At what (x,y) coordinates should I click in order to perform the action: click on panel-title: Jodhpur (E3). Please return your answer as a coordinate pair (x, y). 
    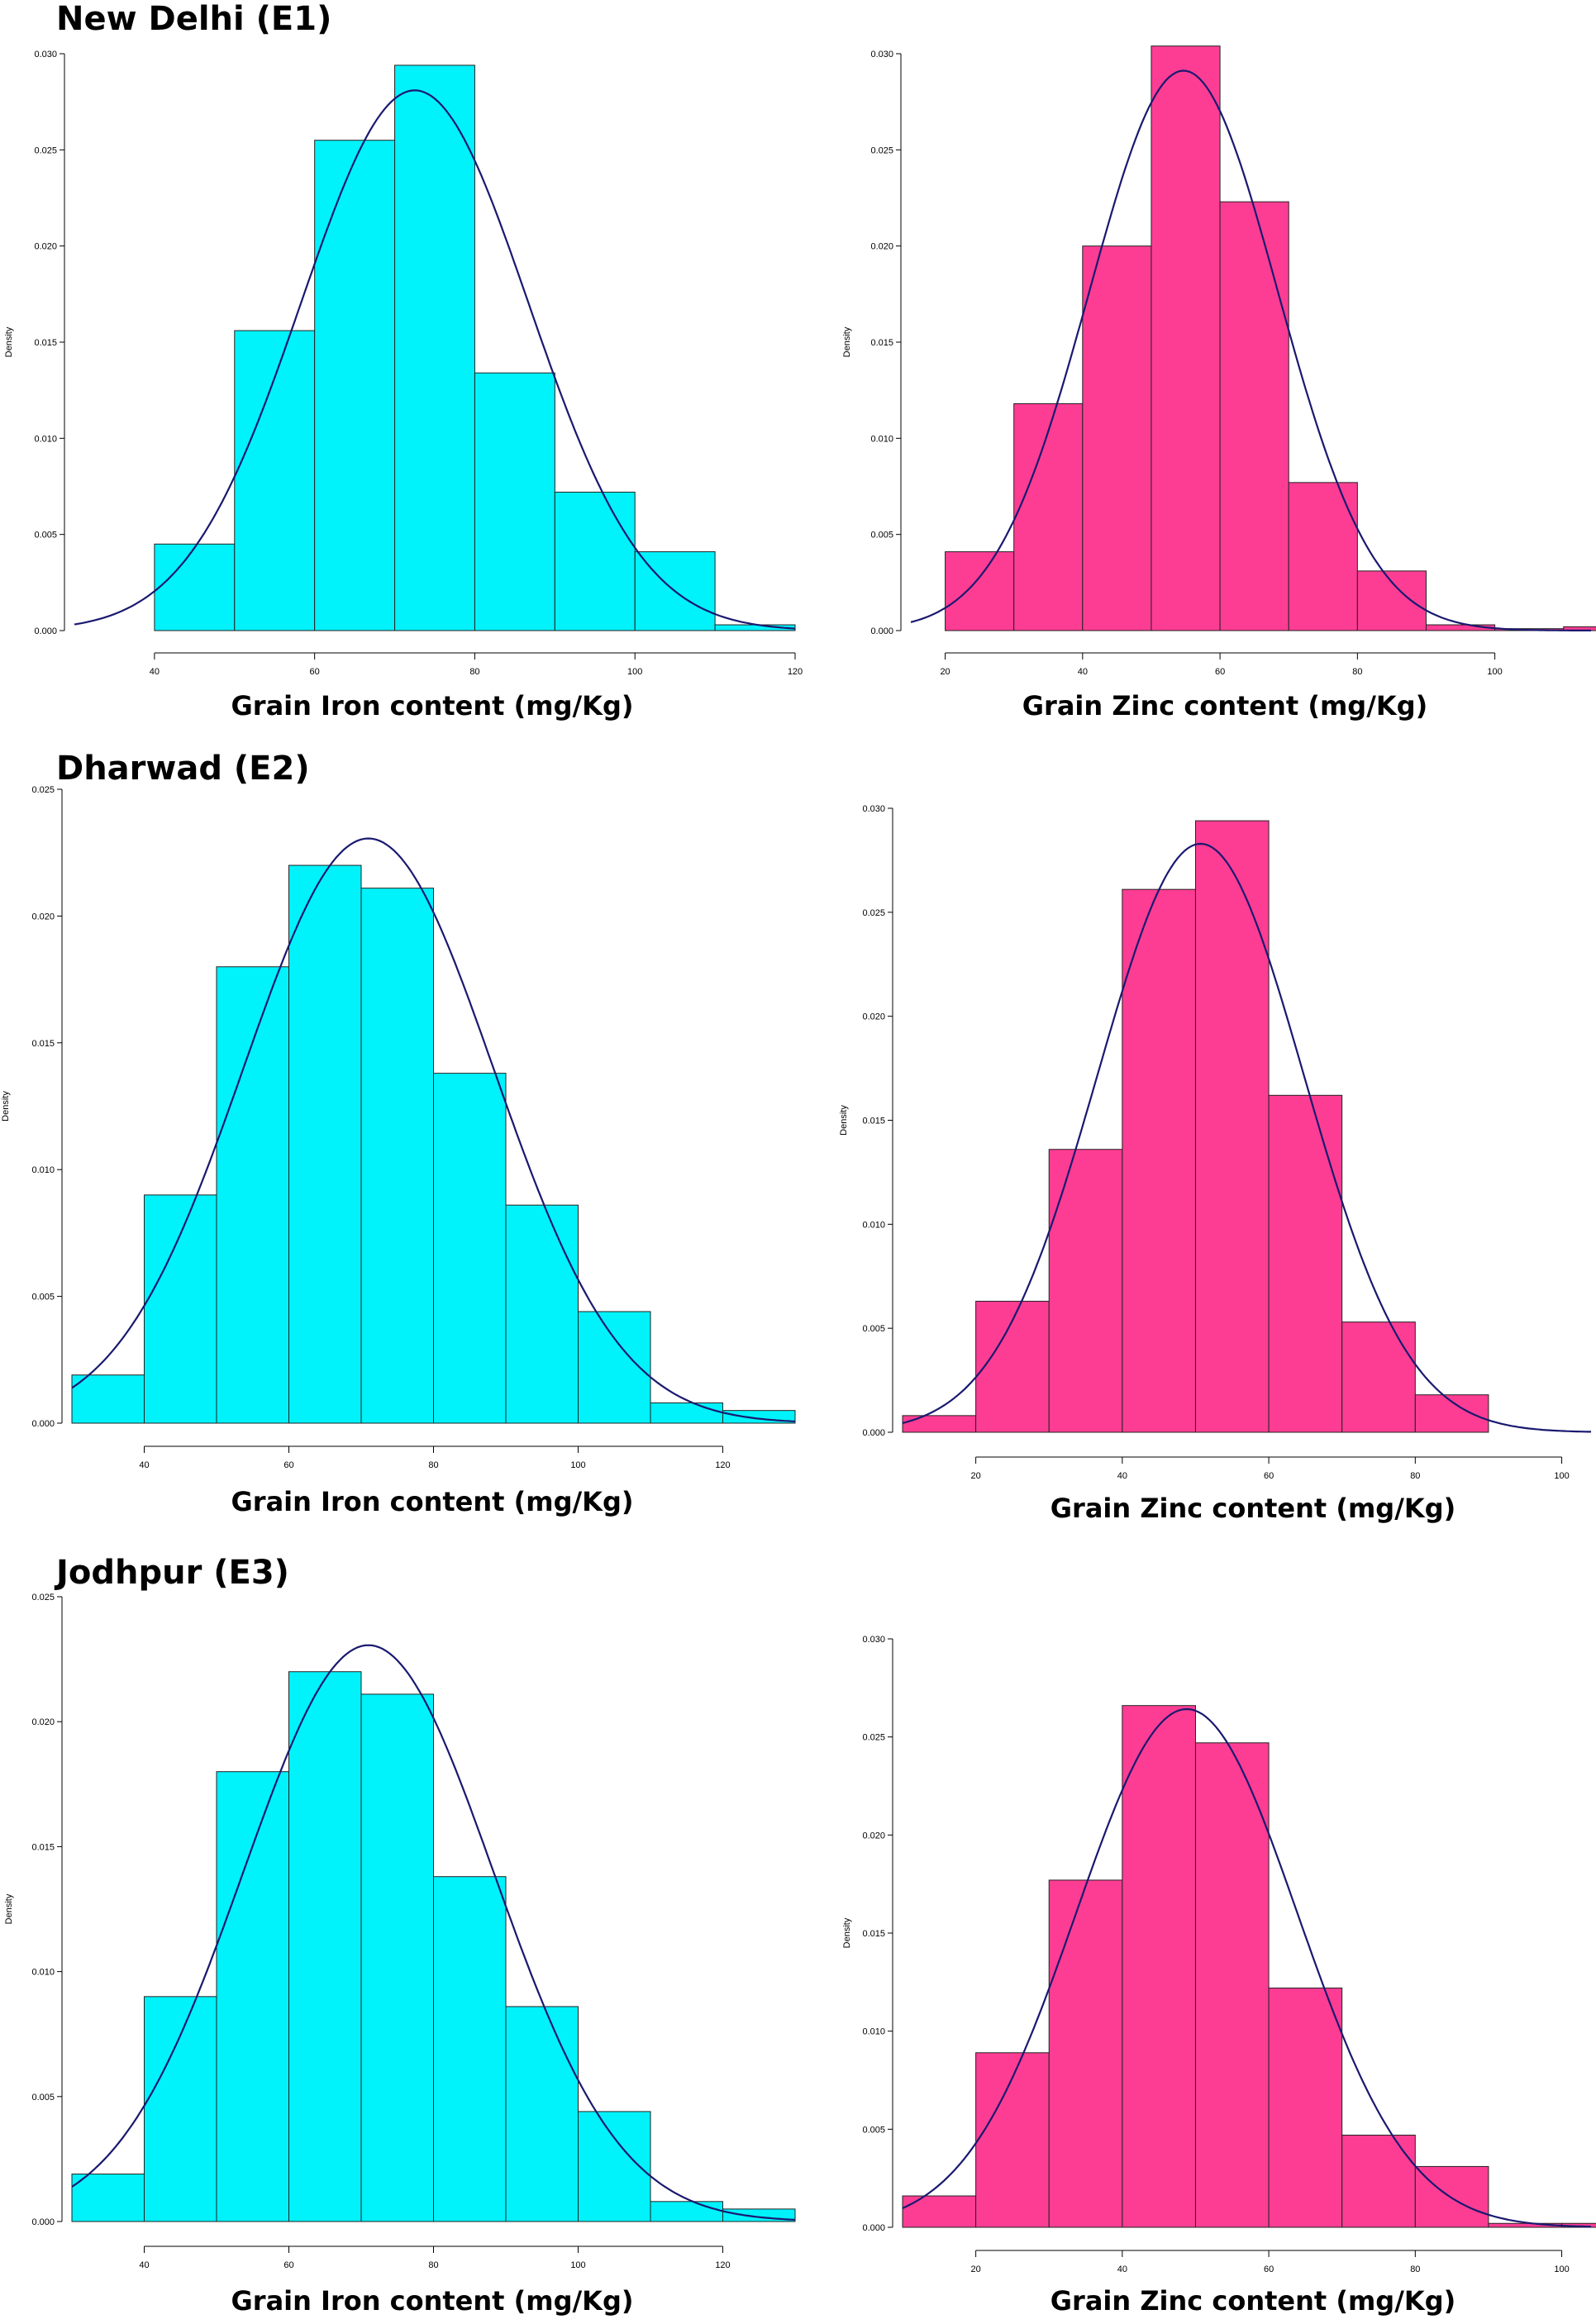
    Looking at the image, I should click on (171, 1573).